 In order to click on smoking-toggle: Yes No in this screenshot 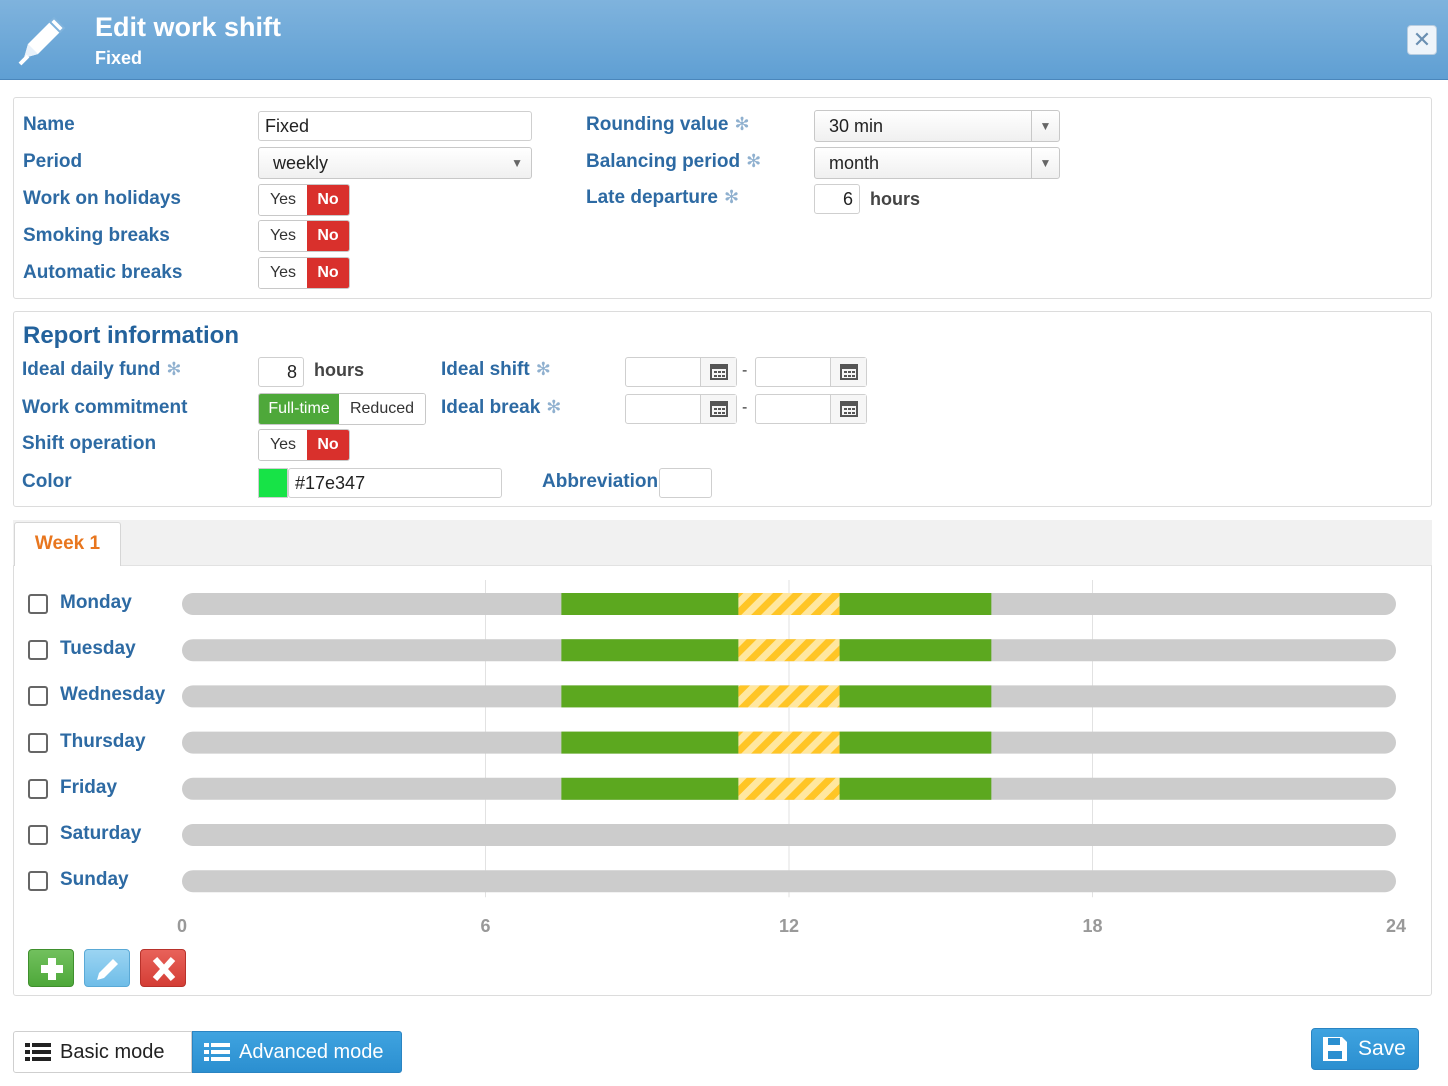, I will do `click(304, 236)`.